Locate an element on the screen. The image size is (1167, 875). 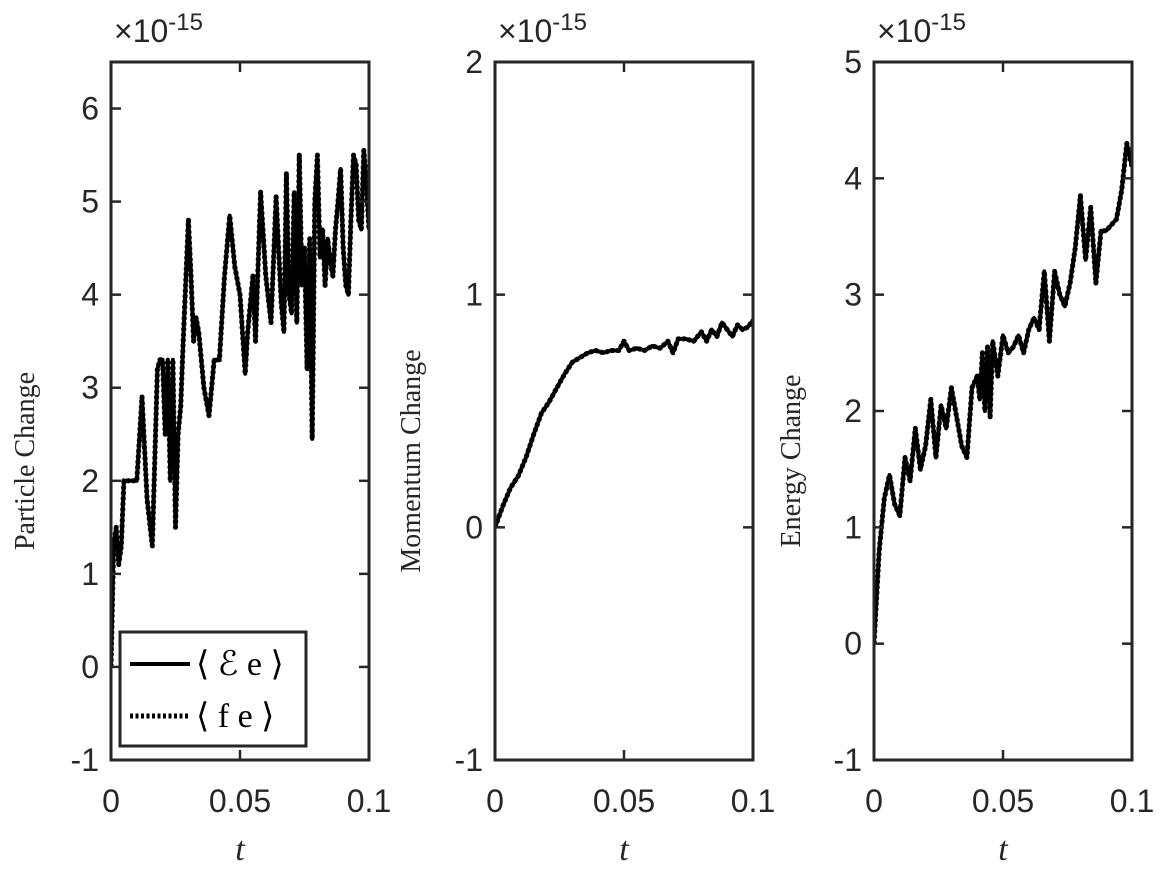
y-tick-label: 6 is located at coordinates (90, 109).